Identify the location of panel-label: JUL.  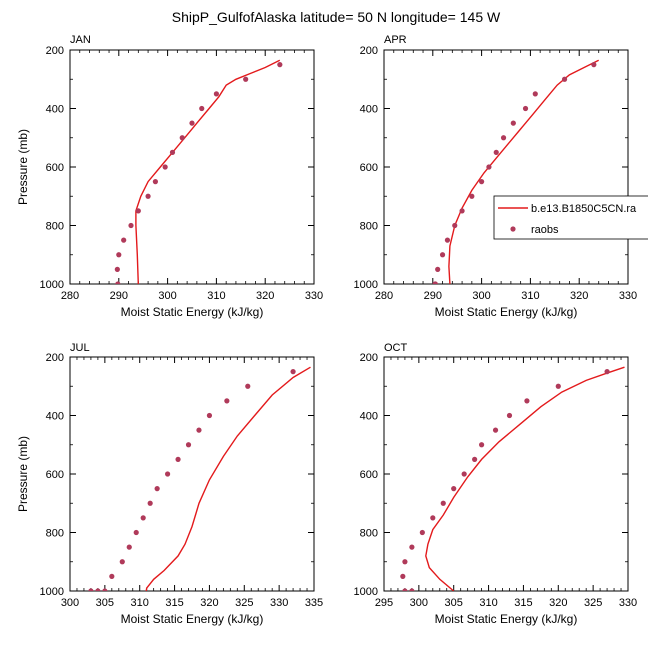
(80, 348).